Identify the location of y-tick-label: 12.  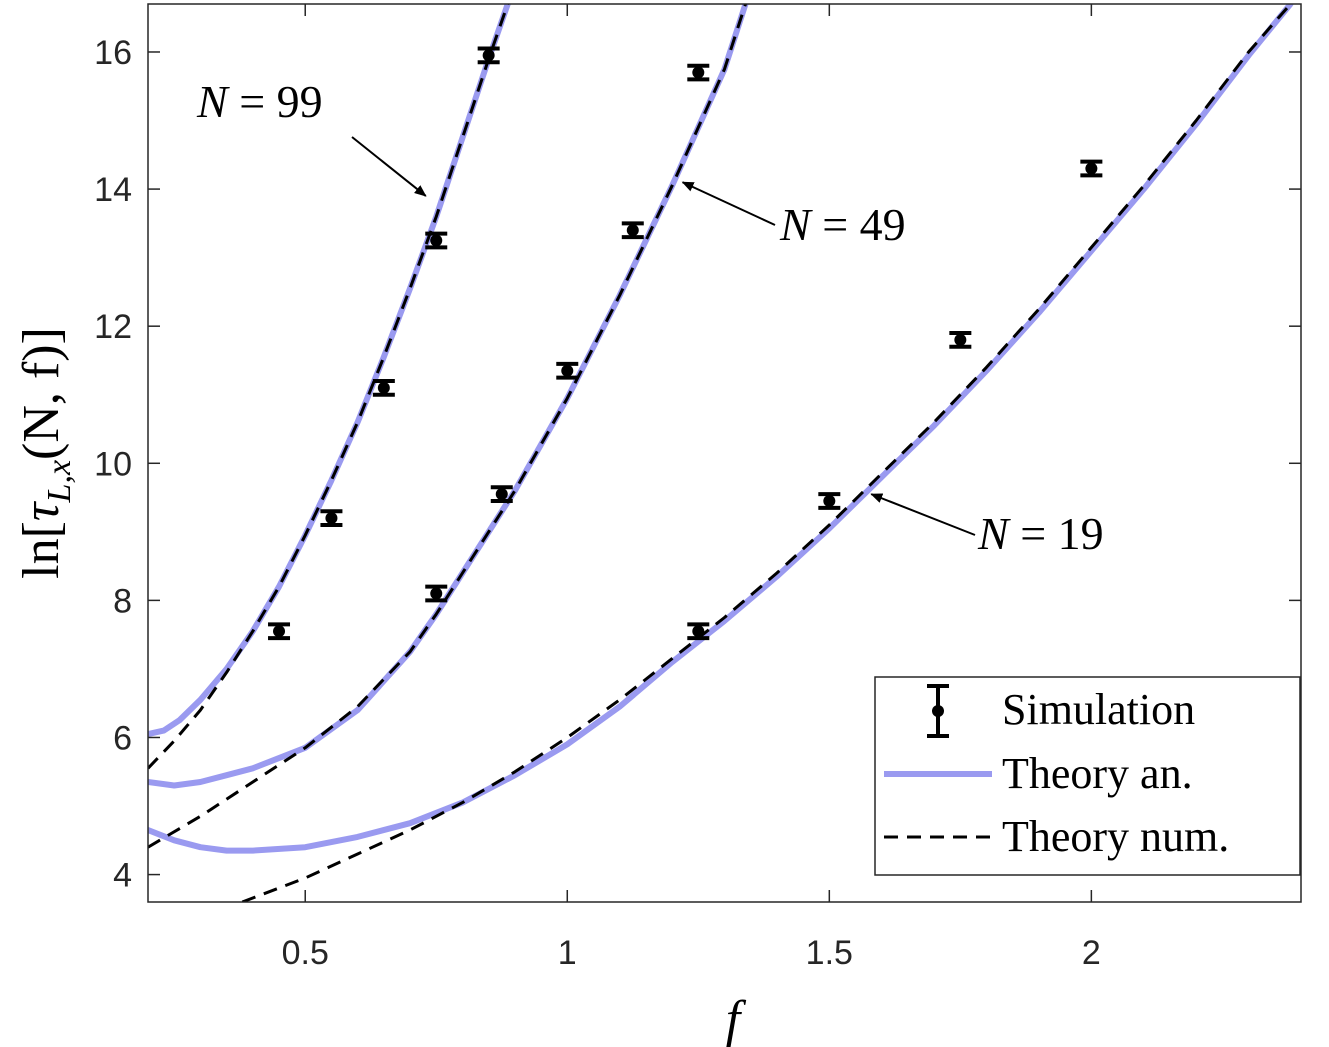
(113, 327).